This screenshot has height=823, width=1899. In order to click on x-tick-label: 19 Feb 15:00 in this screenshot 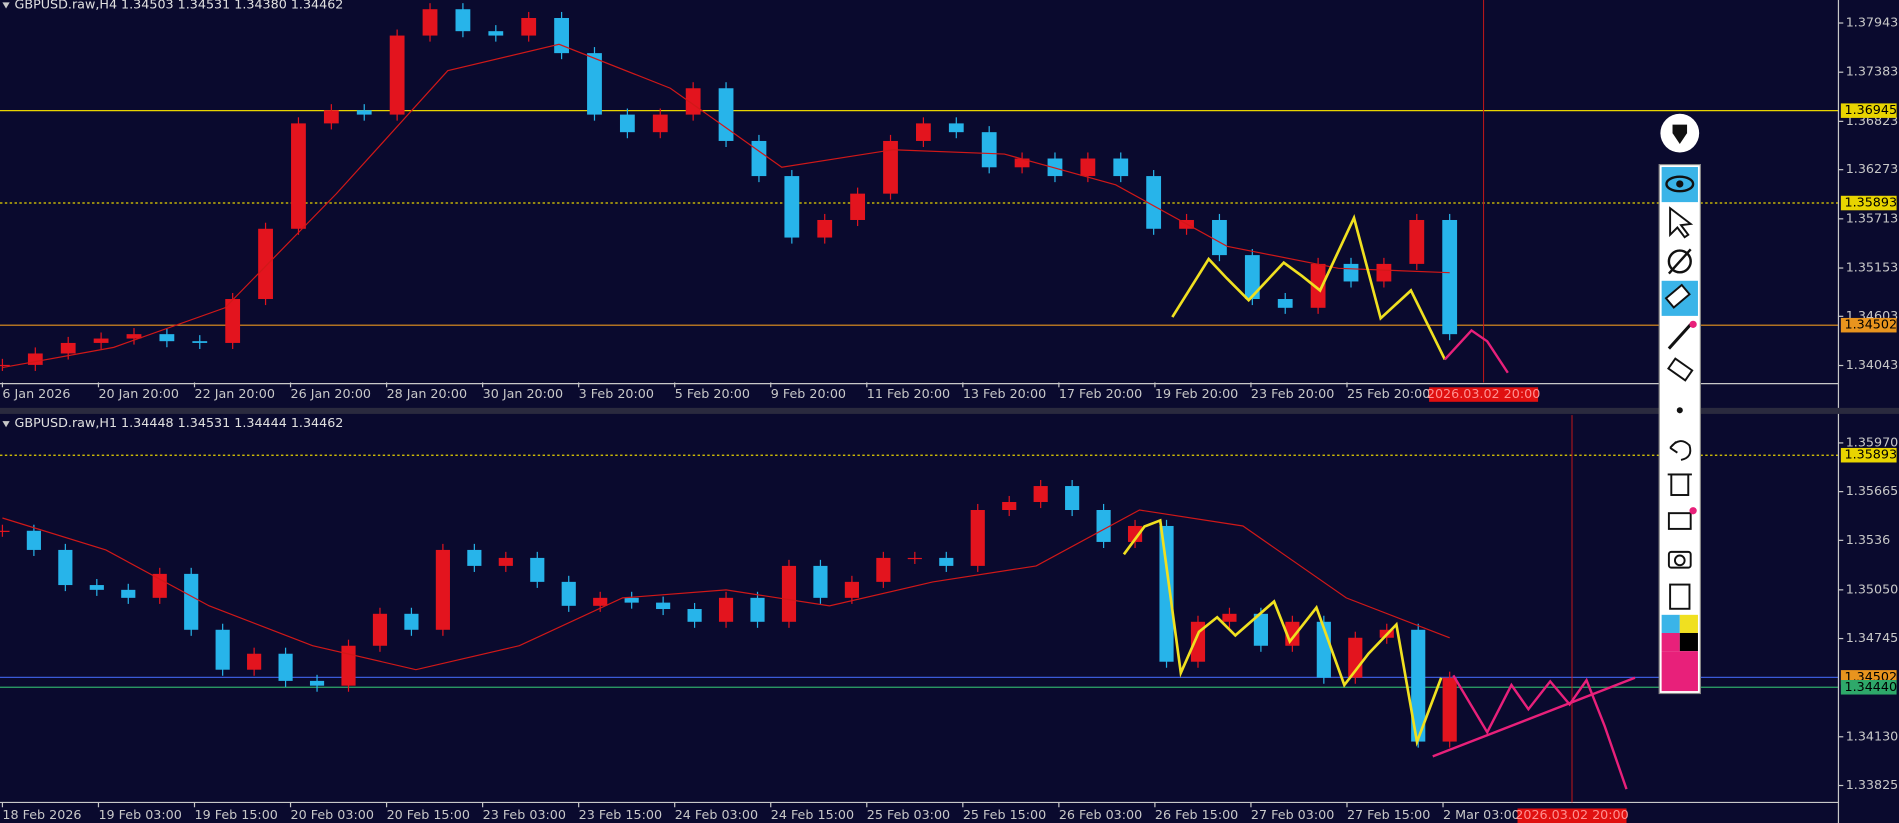, I will do `click(236, 814)`.